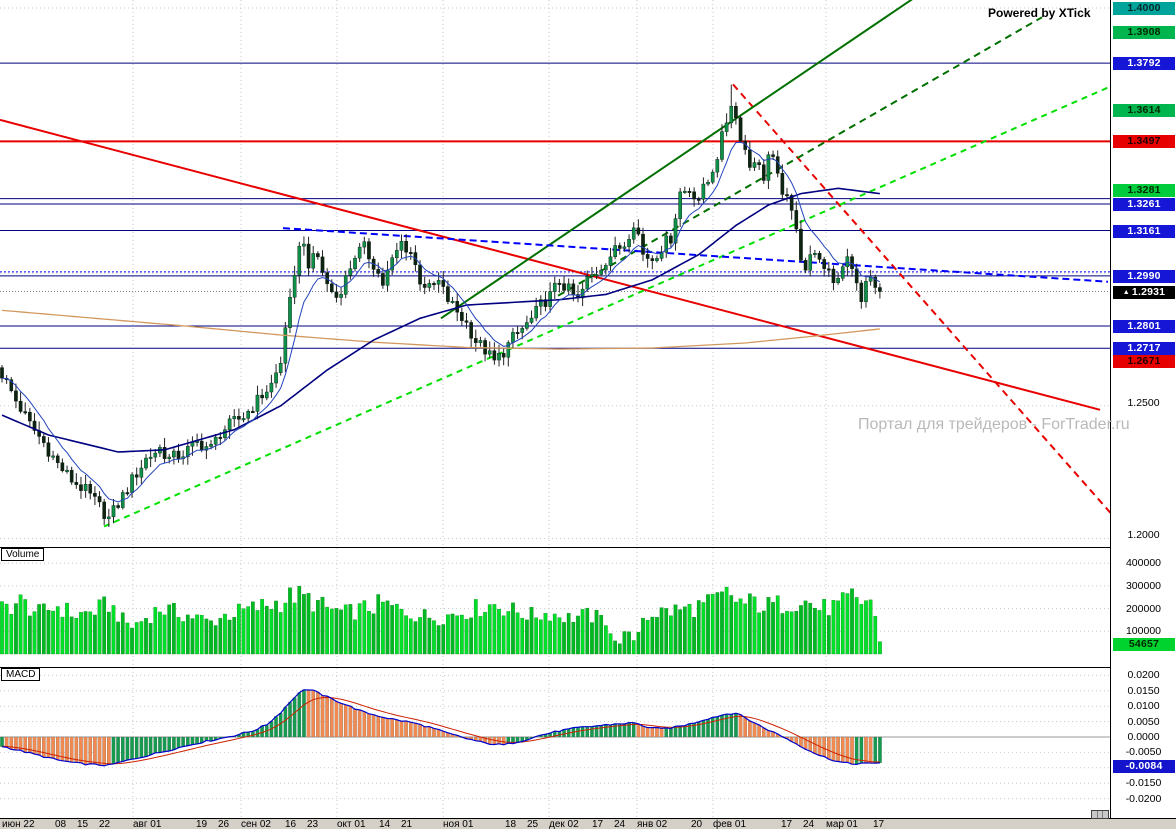 This screenshot has width=1176, height=829. What do you see at coordinates (1144, 231) in the screenshot?
I see `price-alert-chip: 1.3161` at bounding box center [1144, 231].